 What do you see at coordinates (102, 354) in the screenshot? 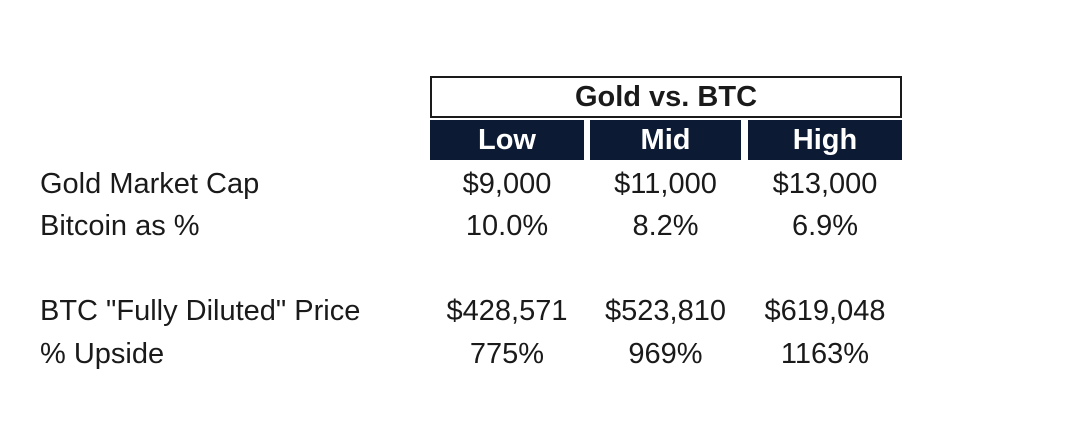
I see `row-label: % Upside` at bounding box center [102, 354].